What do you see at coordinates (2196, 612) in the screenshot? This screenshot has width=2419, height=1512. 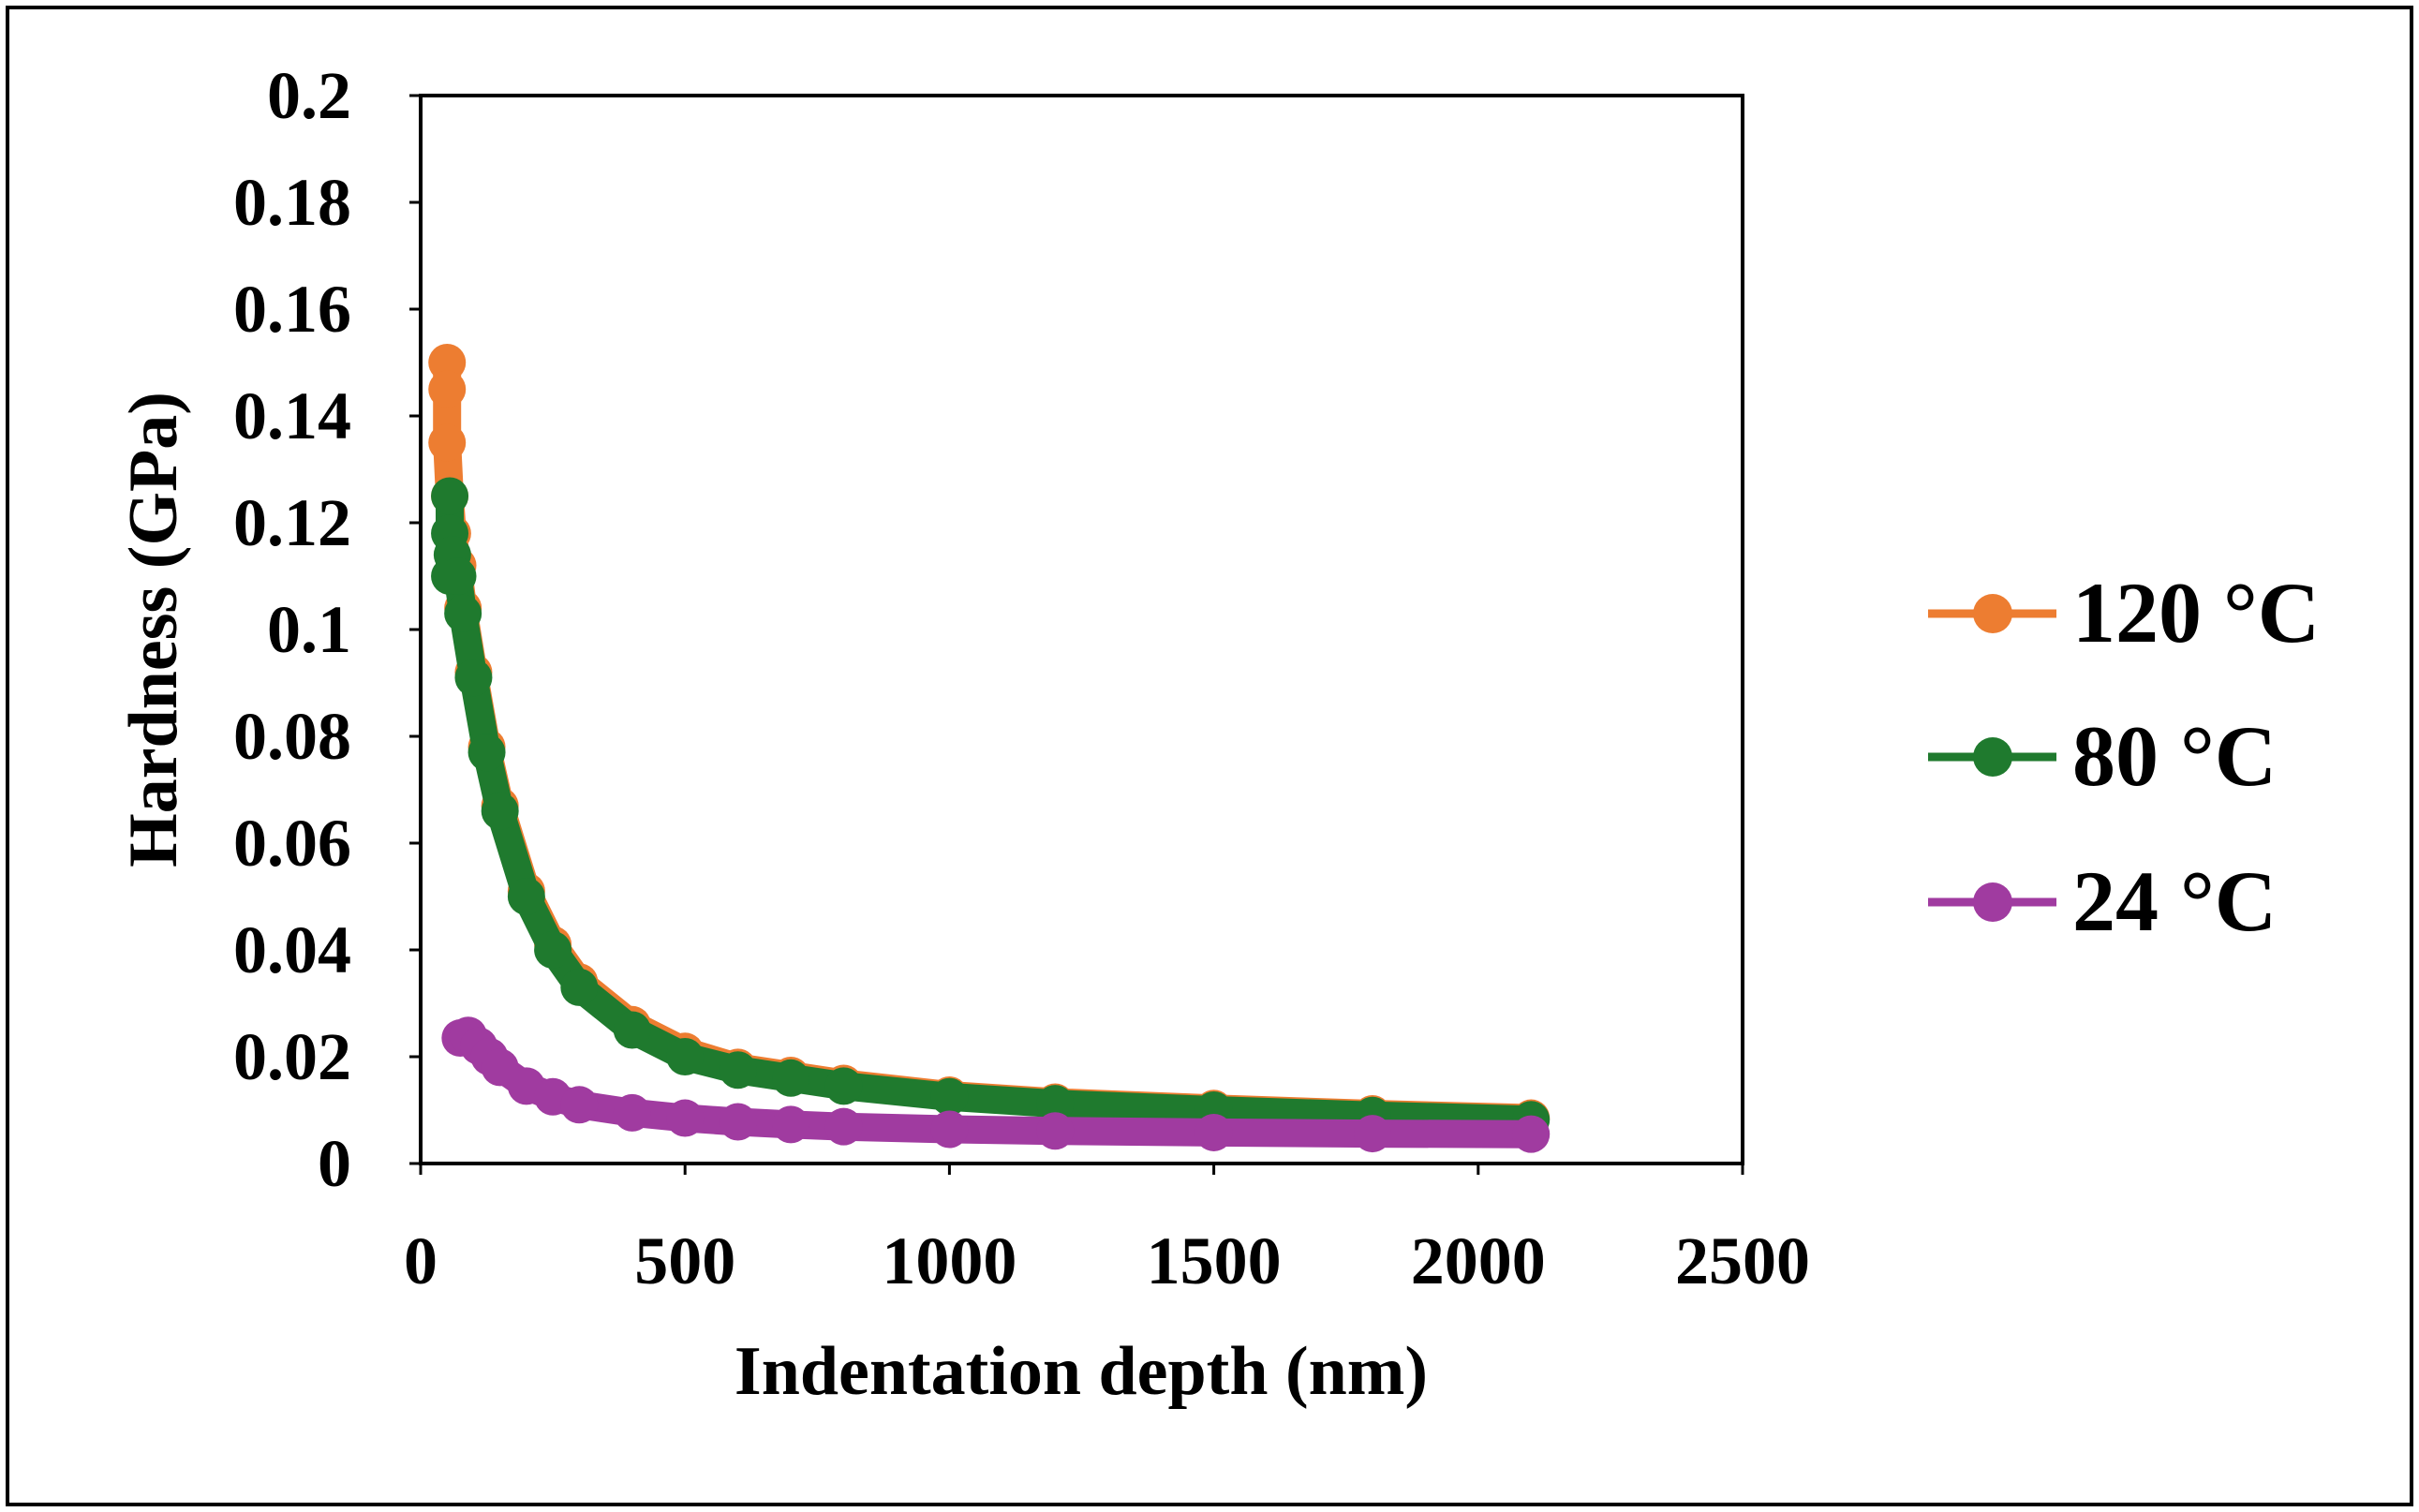 I see `legend-label: 120 °C` at bounding box center [2196, 612].